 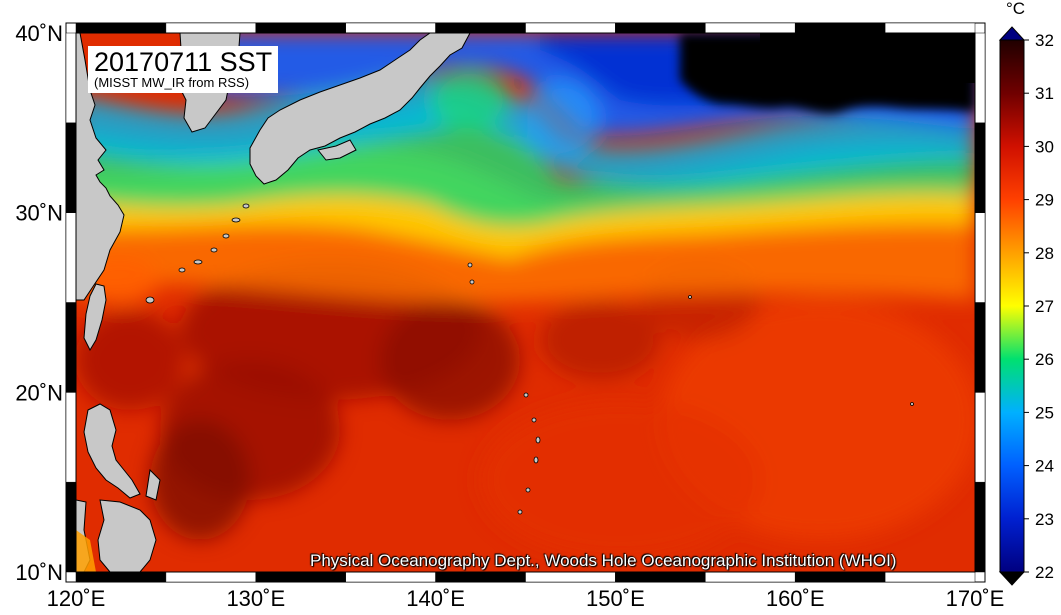 What do you see at coordinates (1012, 578) in the screenshot?
I see `colorbar-extend-bottom` at bounding box center [1012, 578].